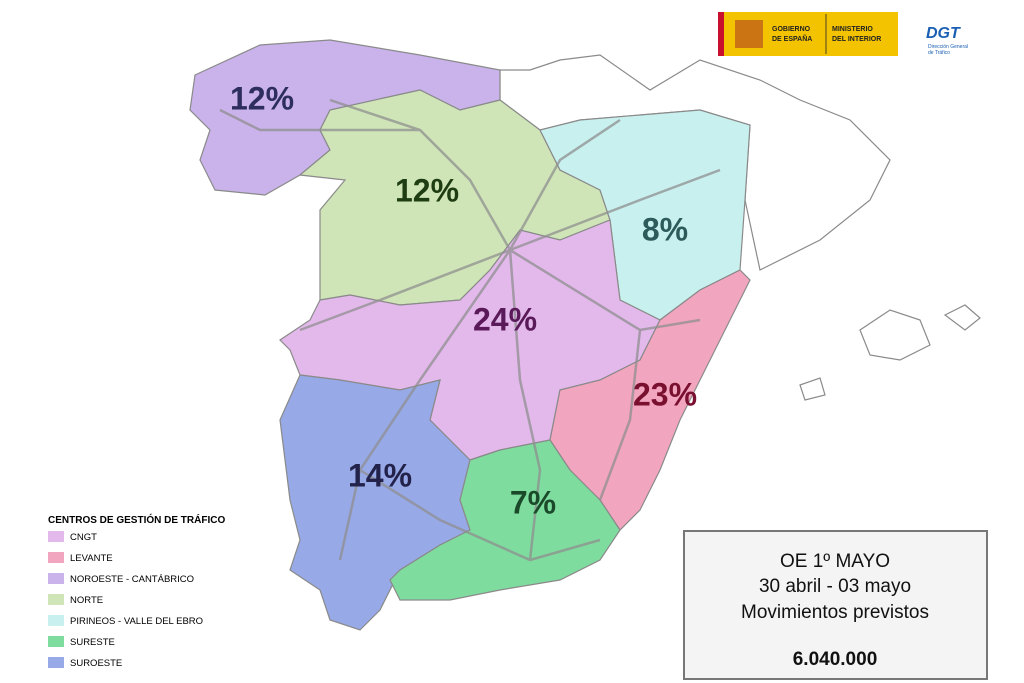 The width and height of the screenshot is (1024, 683). I want to click on legend-item: NORTE, so click(86, 600).